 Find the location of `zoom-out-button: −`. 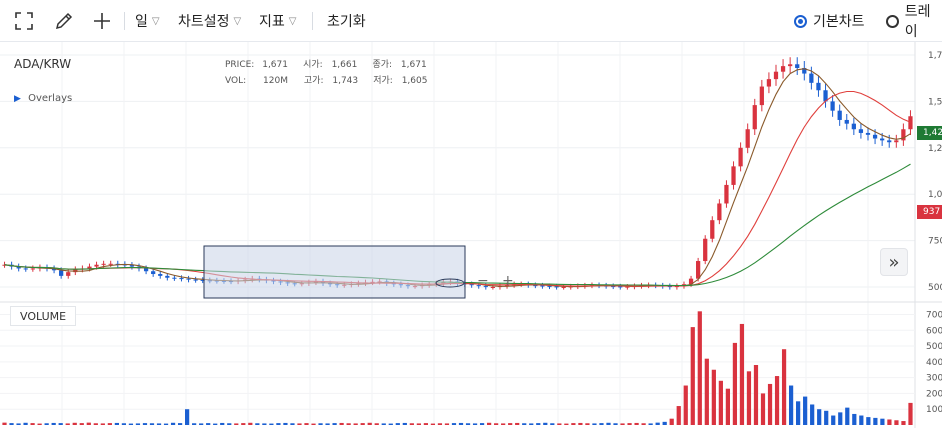

zoom-out-button: − is located at coordinates (483, 281).